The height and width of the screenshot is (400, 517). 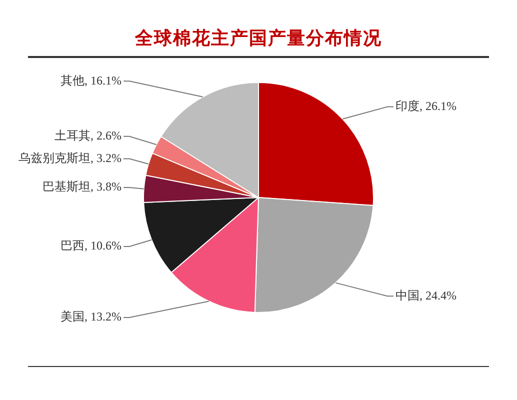 What do you see at coordinates (88, 135) in the screenshot?
I see `slice-label: 土耳其, 2.6%` at bounding box center [88, 135].